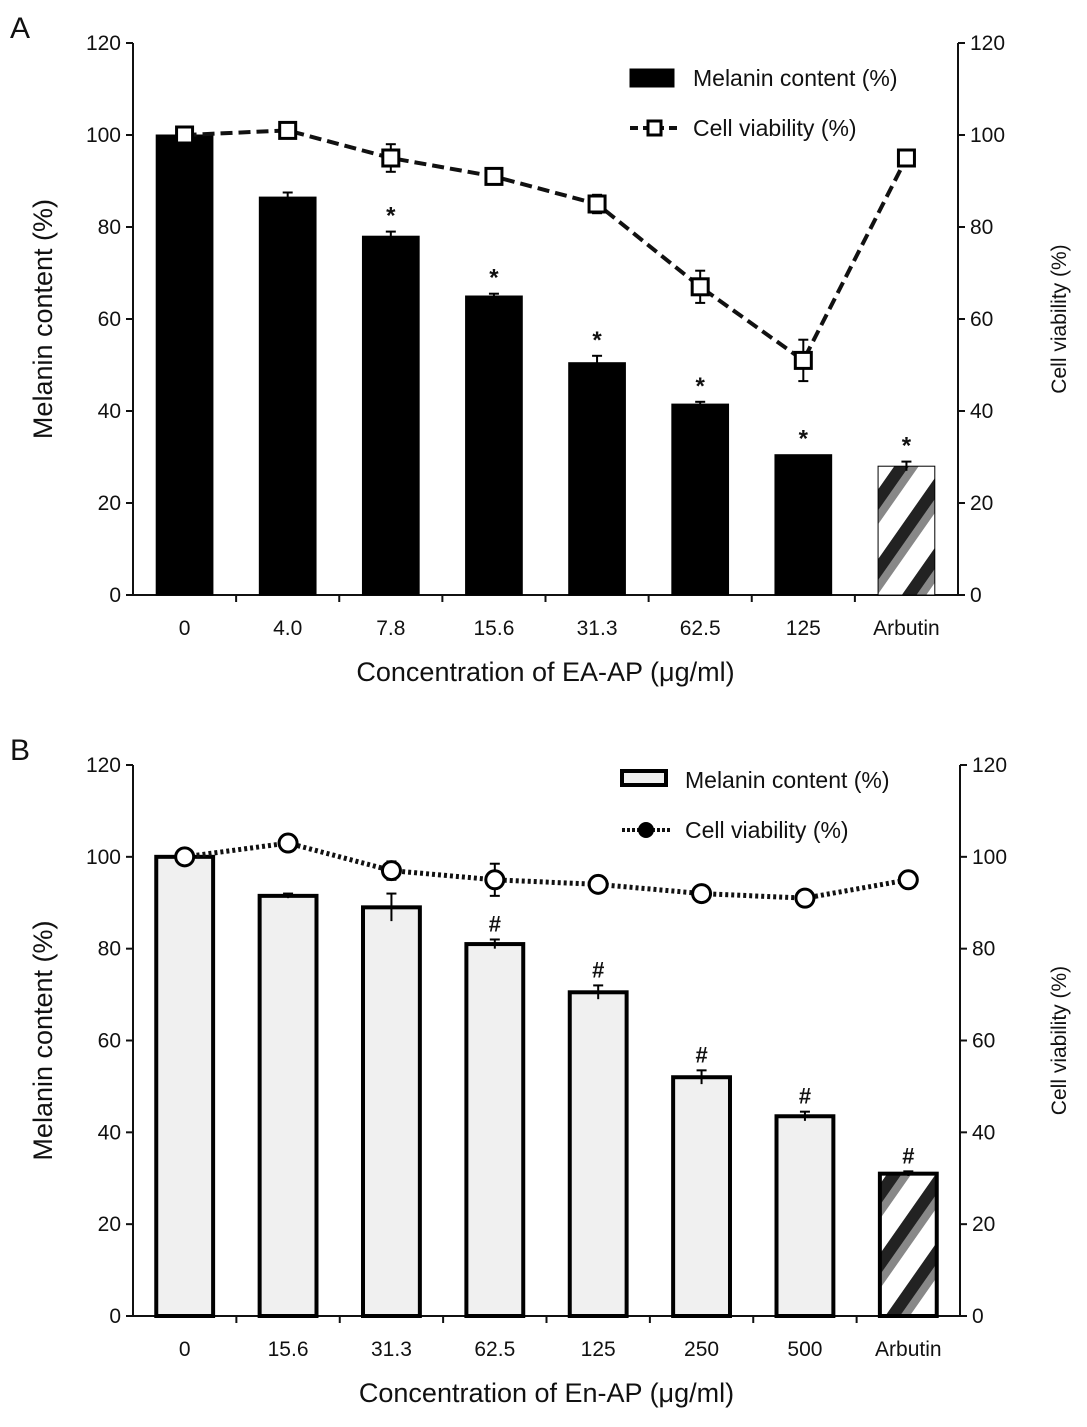 This screenshot has width=1087, height=1427. I want to click on x-axis-title: Concentration of EA-AP (μg/ml), so click(545, 672).